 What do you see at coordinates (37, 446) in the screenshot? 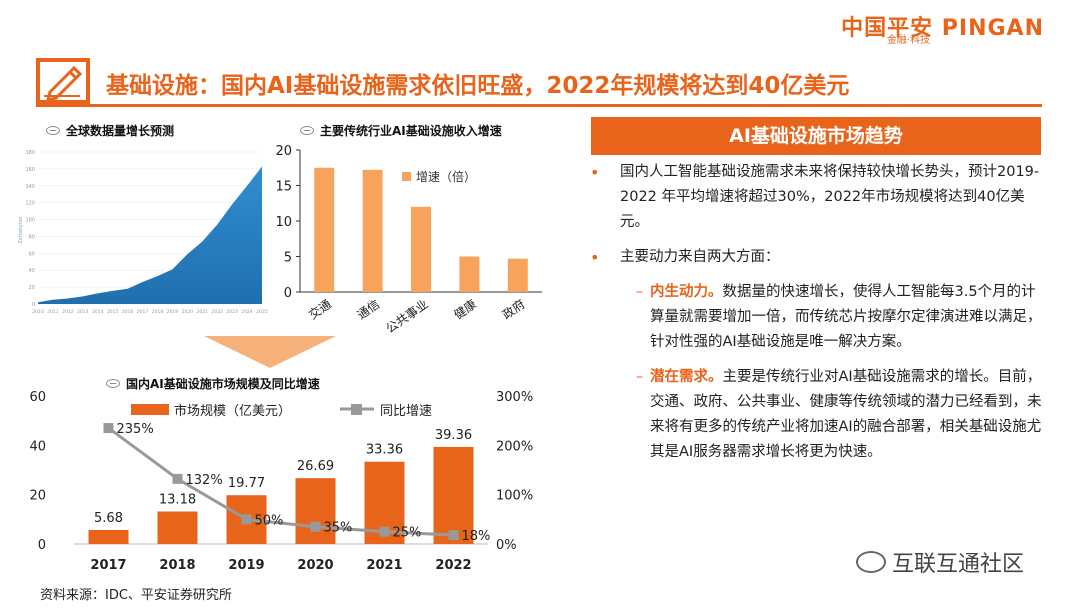
I see `domestic-ytick-left: 40` at bounding box center [37, 446].